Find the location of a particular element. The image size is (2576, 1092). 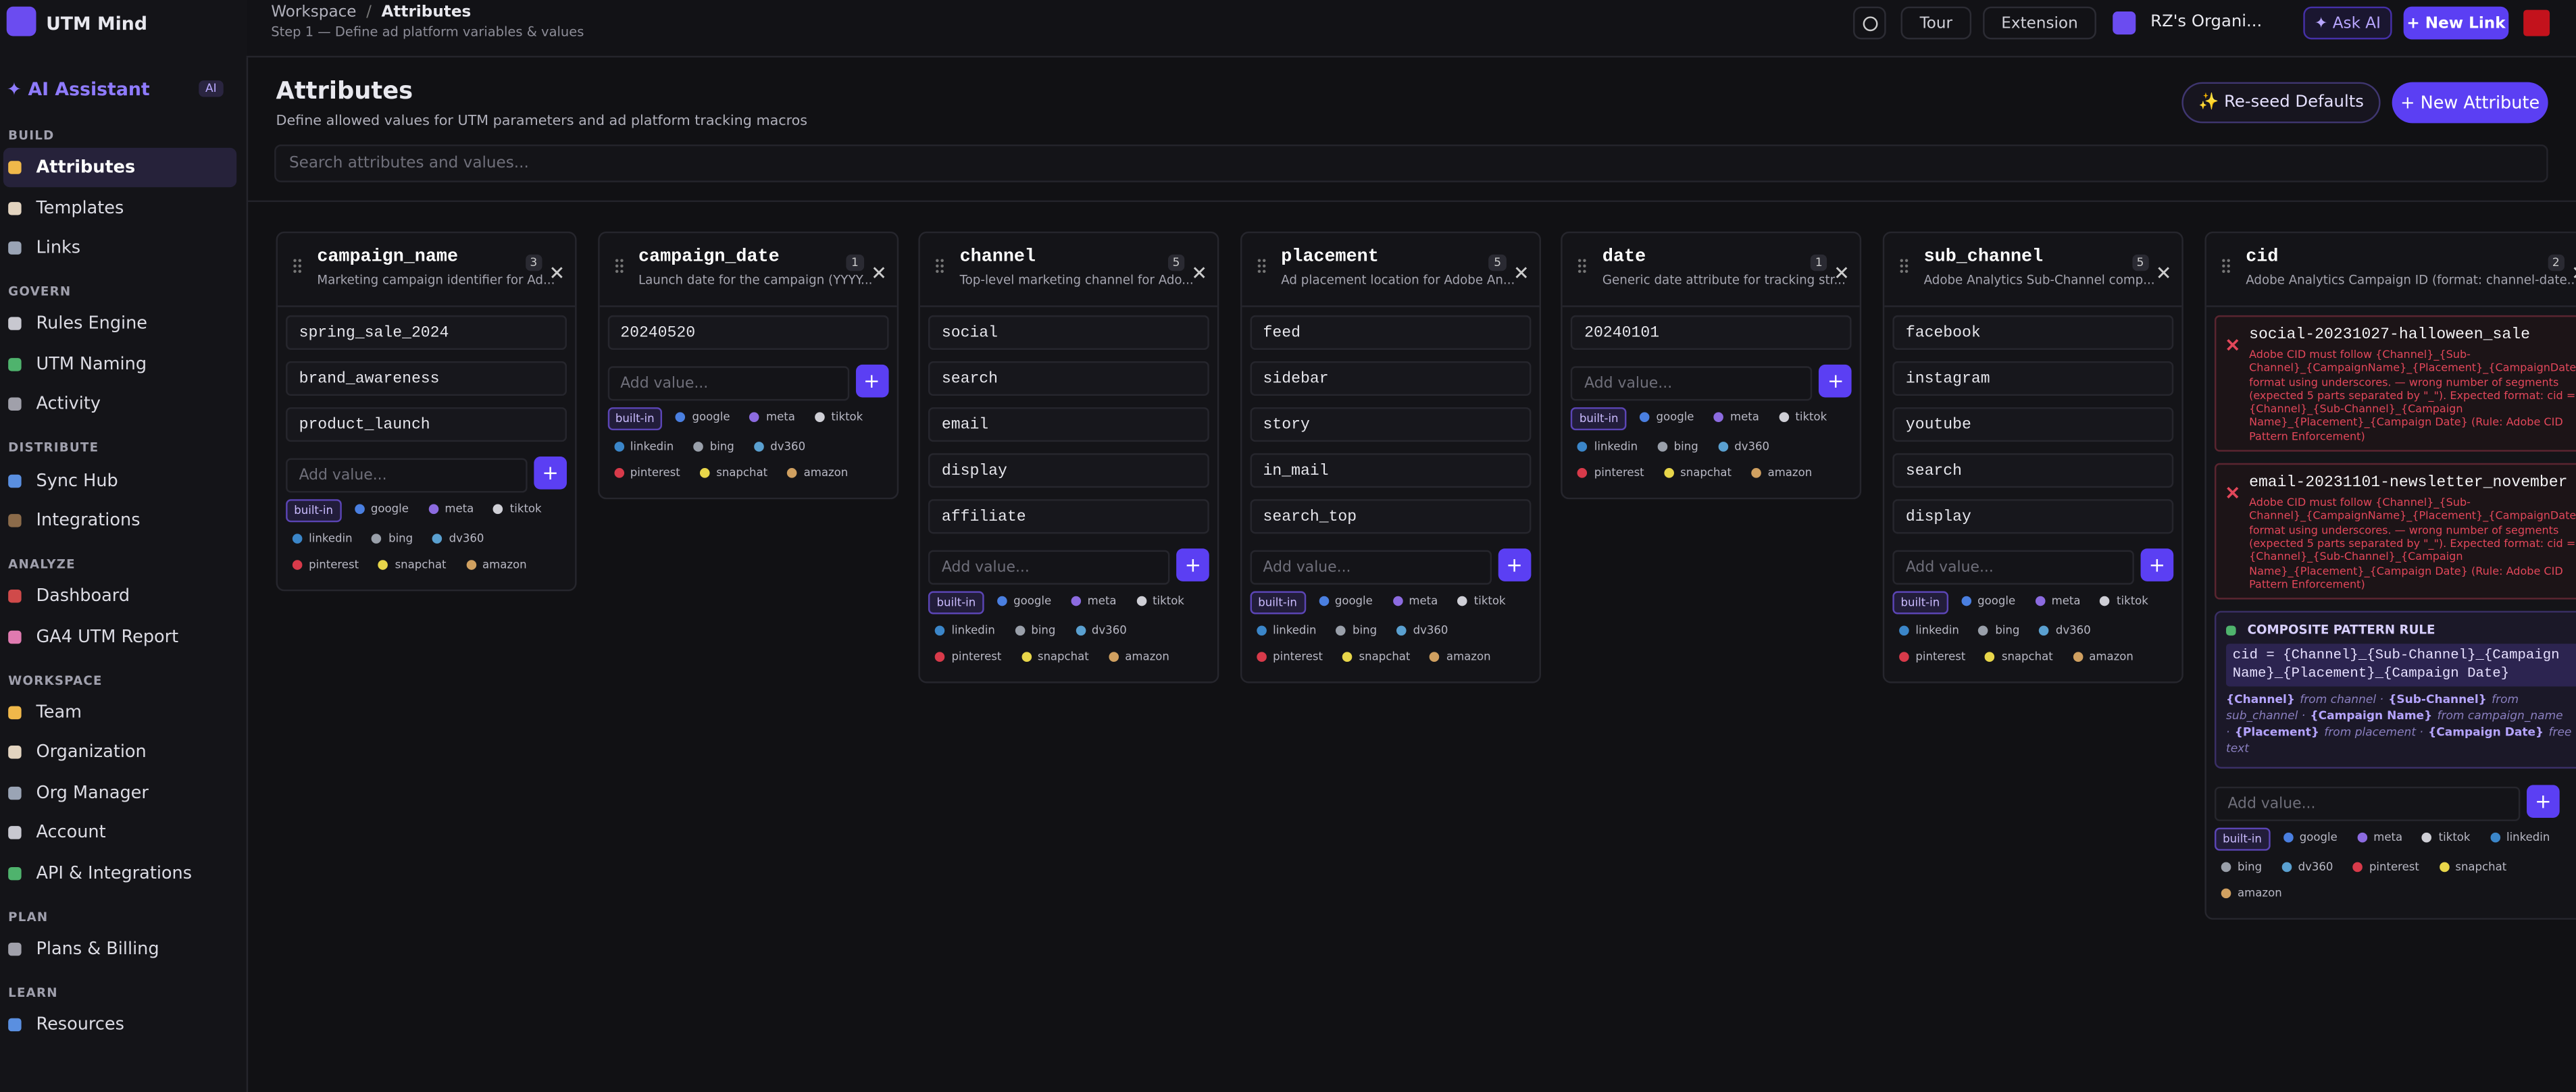

extension-icon is located at coordinates (2536, 22).